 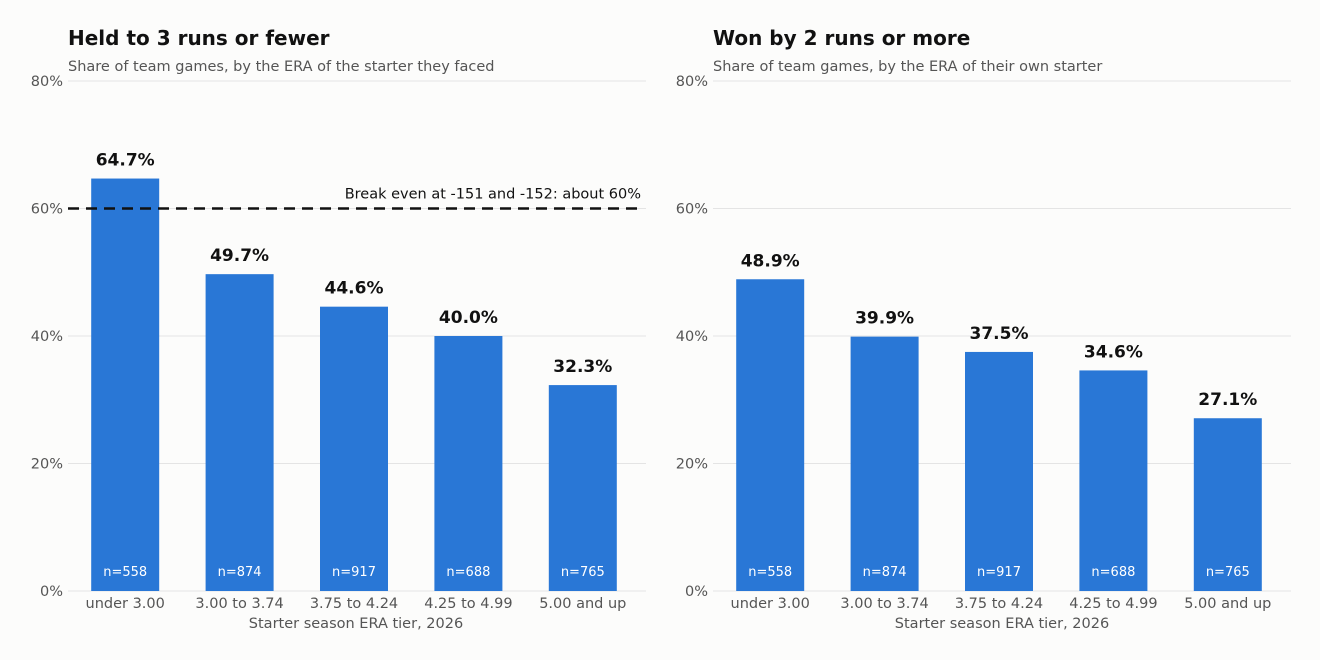 What do you see at coordinates (841, 38) in the screenshot?
I see `right-chart-title: Won by 2 runs or more` at bounding box center [841, 38].